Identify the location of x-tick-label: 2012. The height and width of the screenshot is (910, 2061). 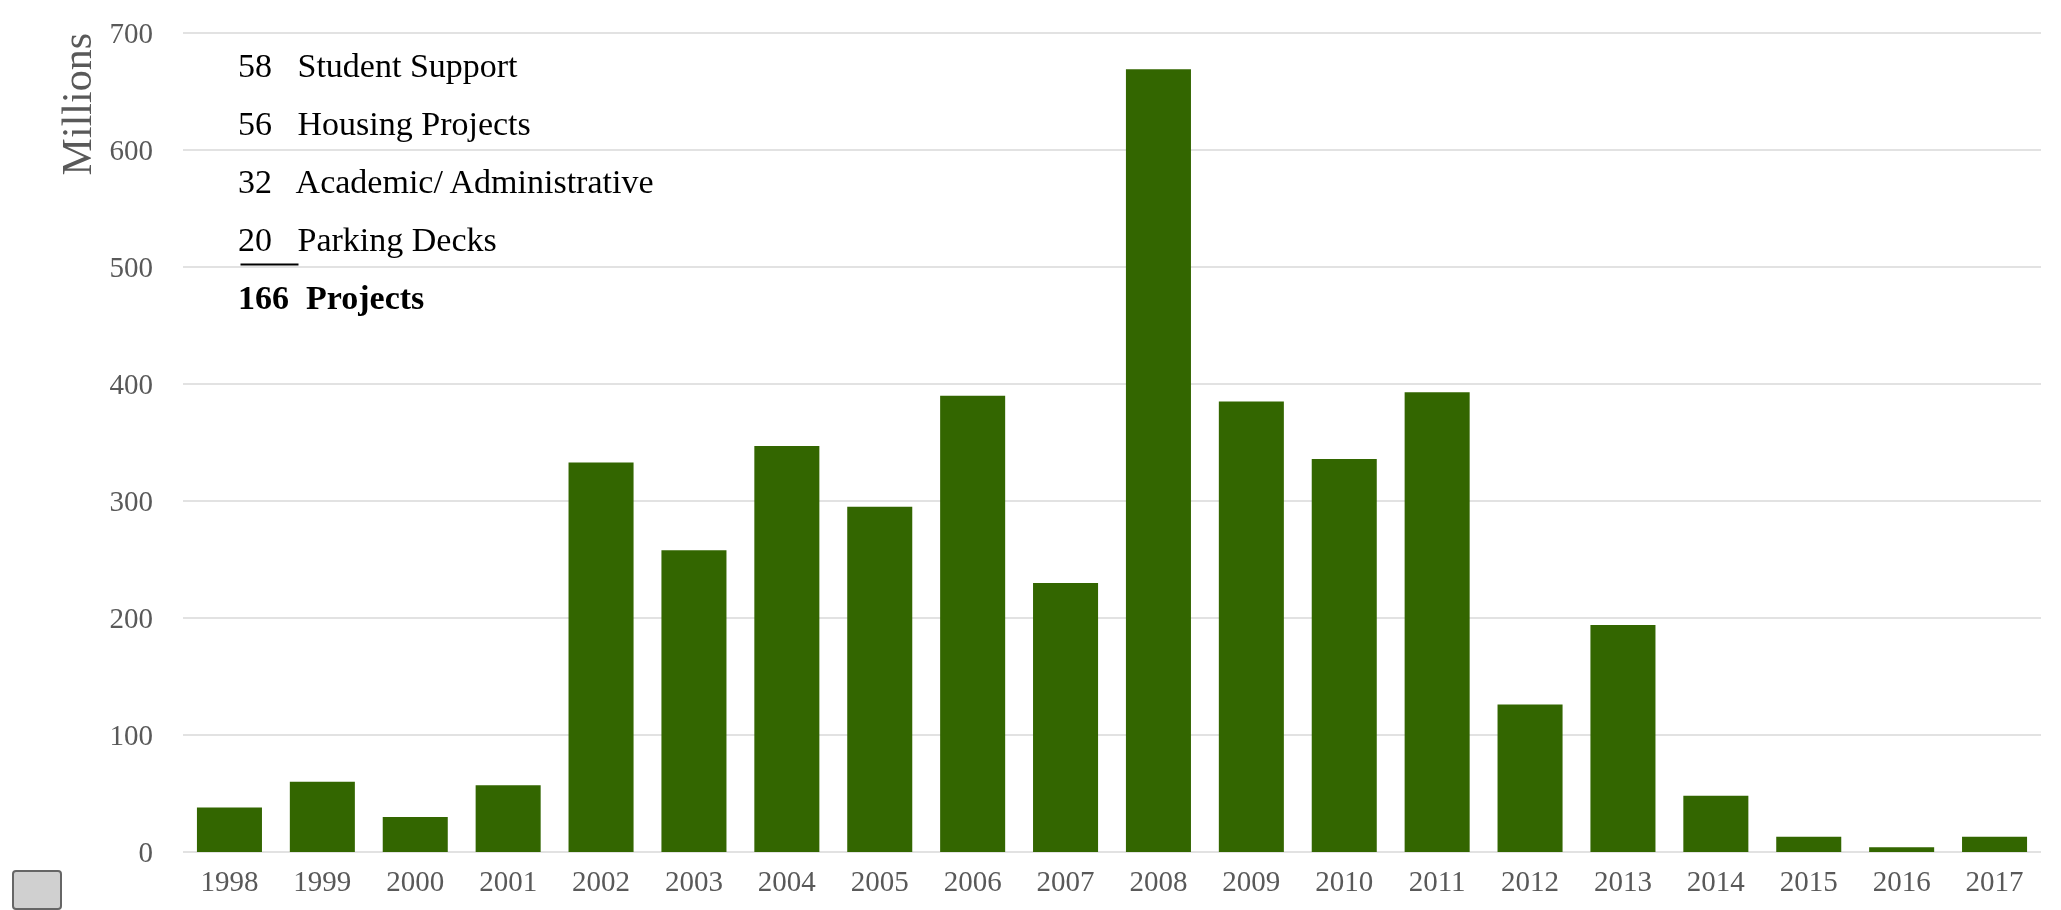
(1530, 880).